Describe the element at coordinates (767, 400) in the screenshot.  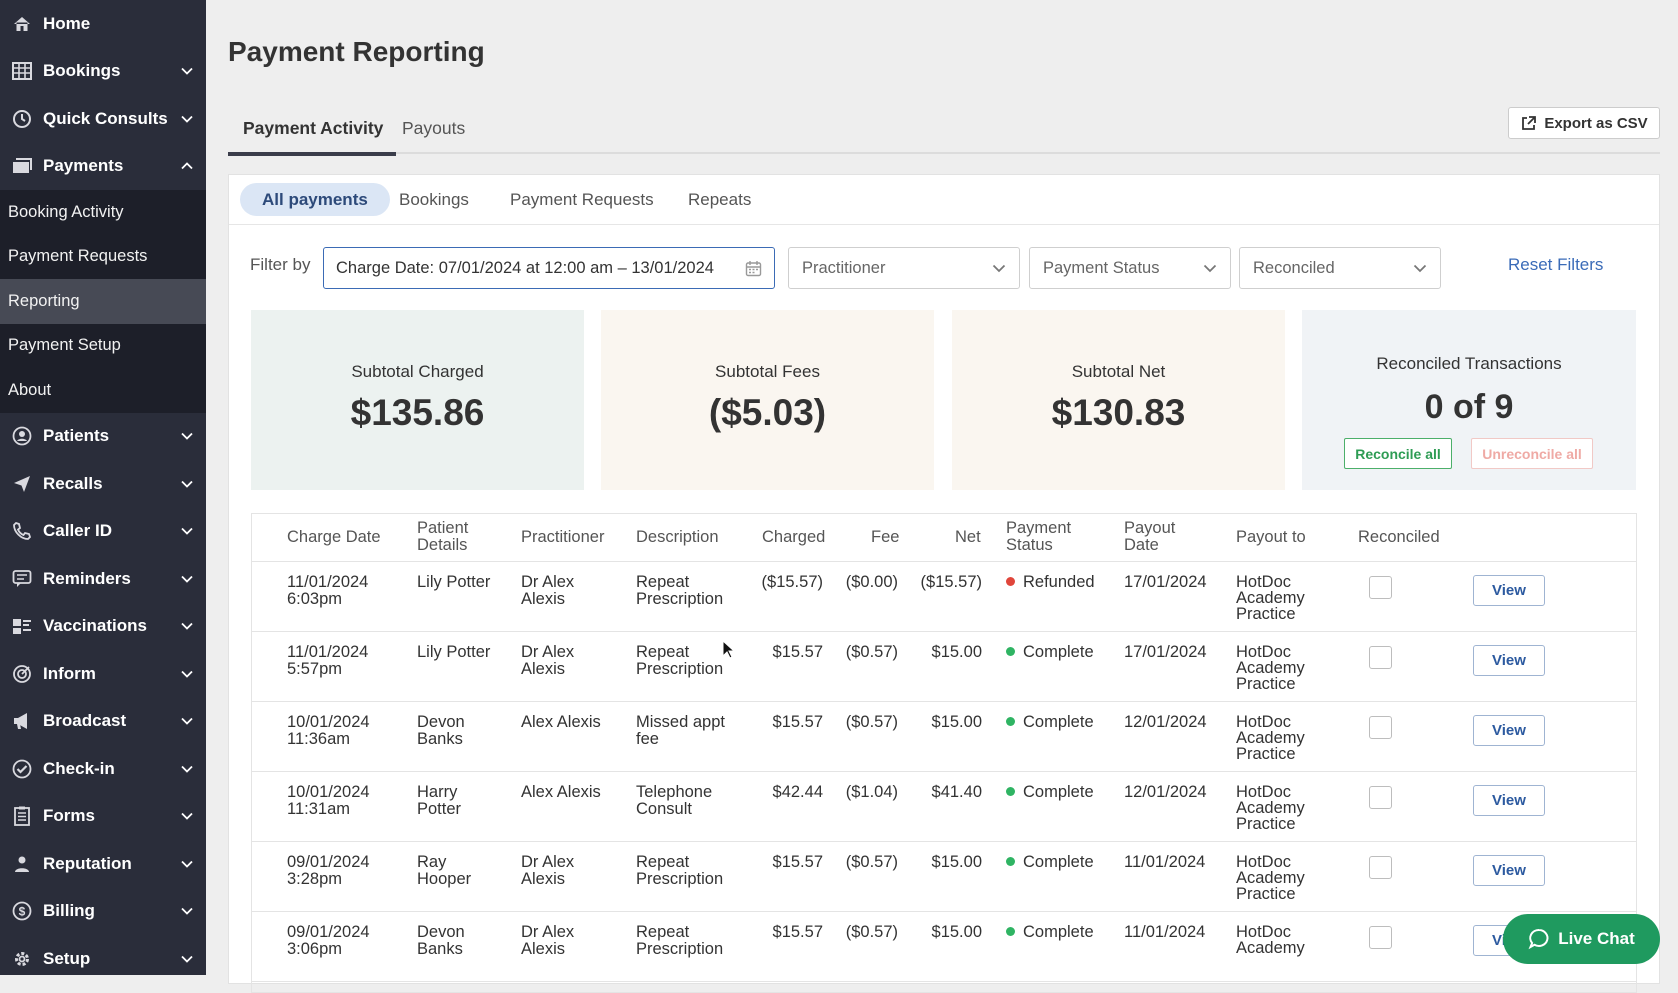
I see `subtotal-fees-card: Subtotal Fees ($5.03)` at that location.